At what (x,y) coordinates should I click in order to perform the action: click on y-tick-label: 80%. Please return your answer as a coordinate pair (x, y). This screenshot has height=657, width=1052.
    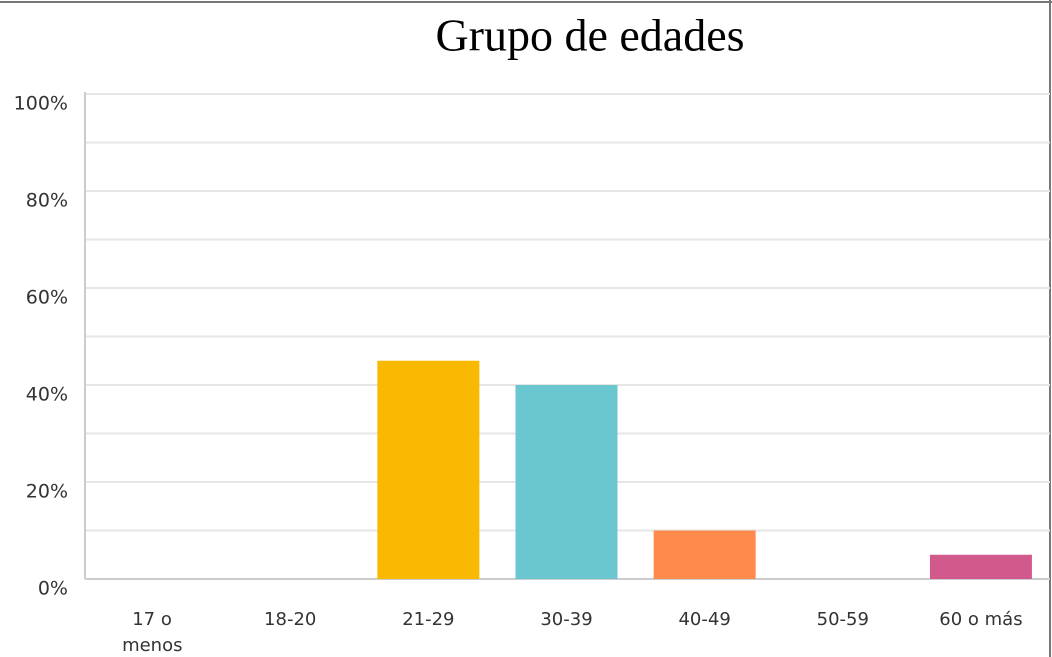
    Looking at the image, I should click on (47, 201).